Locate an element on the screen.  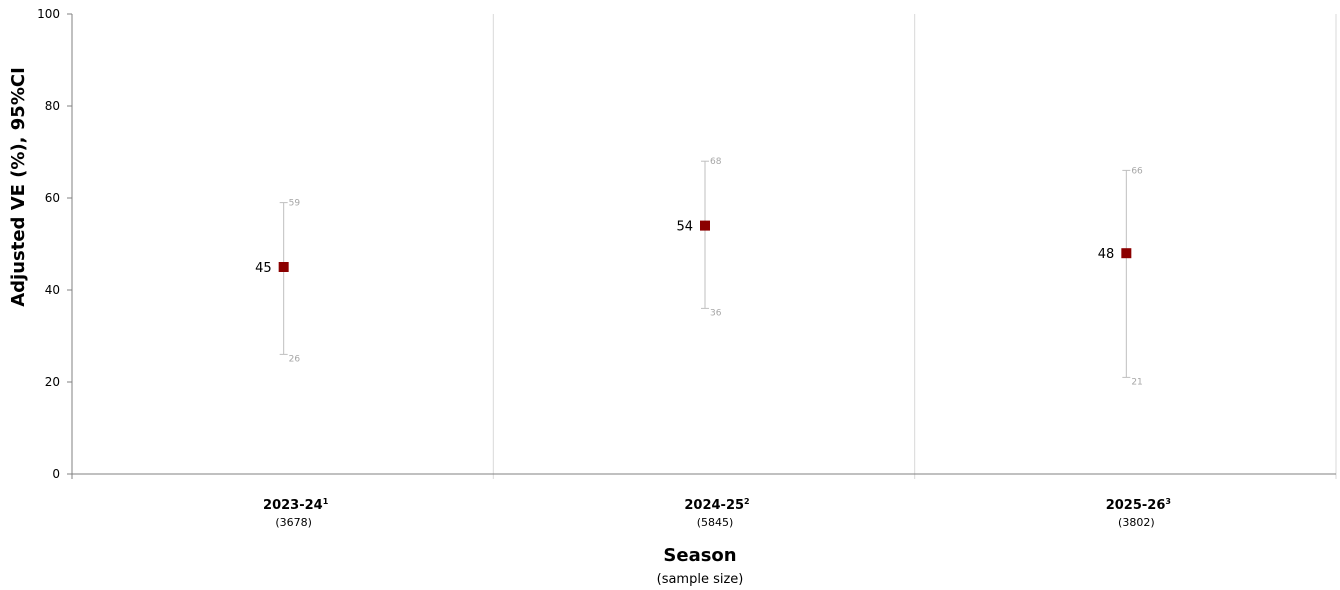
ci-upper-label: 59 is located at coordinates (295, 204).